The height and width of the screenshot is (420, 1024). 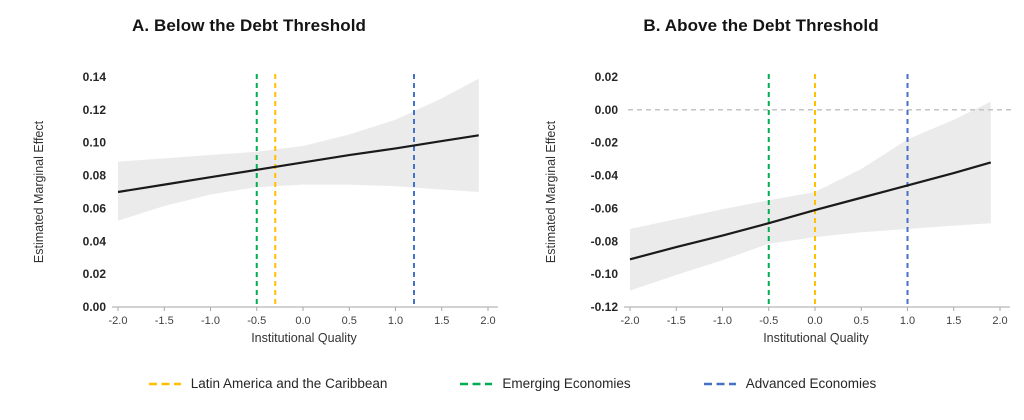 I want to click on y-tick-label: -0.10, so click(x=605, y=274).